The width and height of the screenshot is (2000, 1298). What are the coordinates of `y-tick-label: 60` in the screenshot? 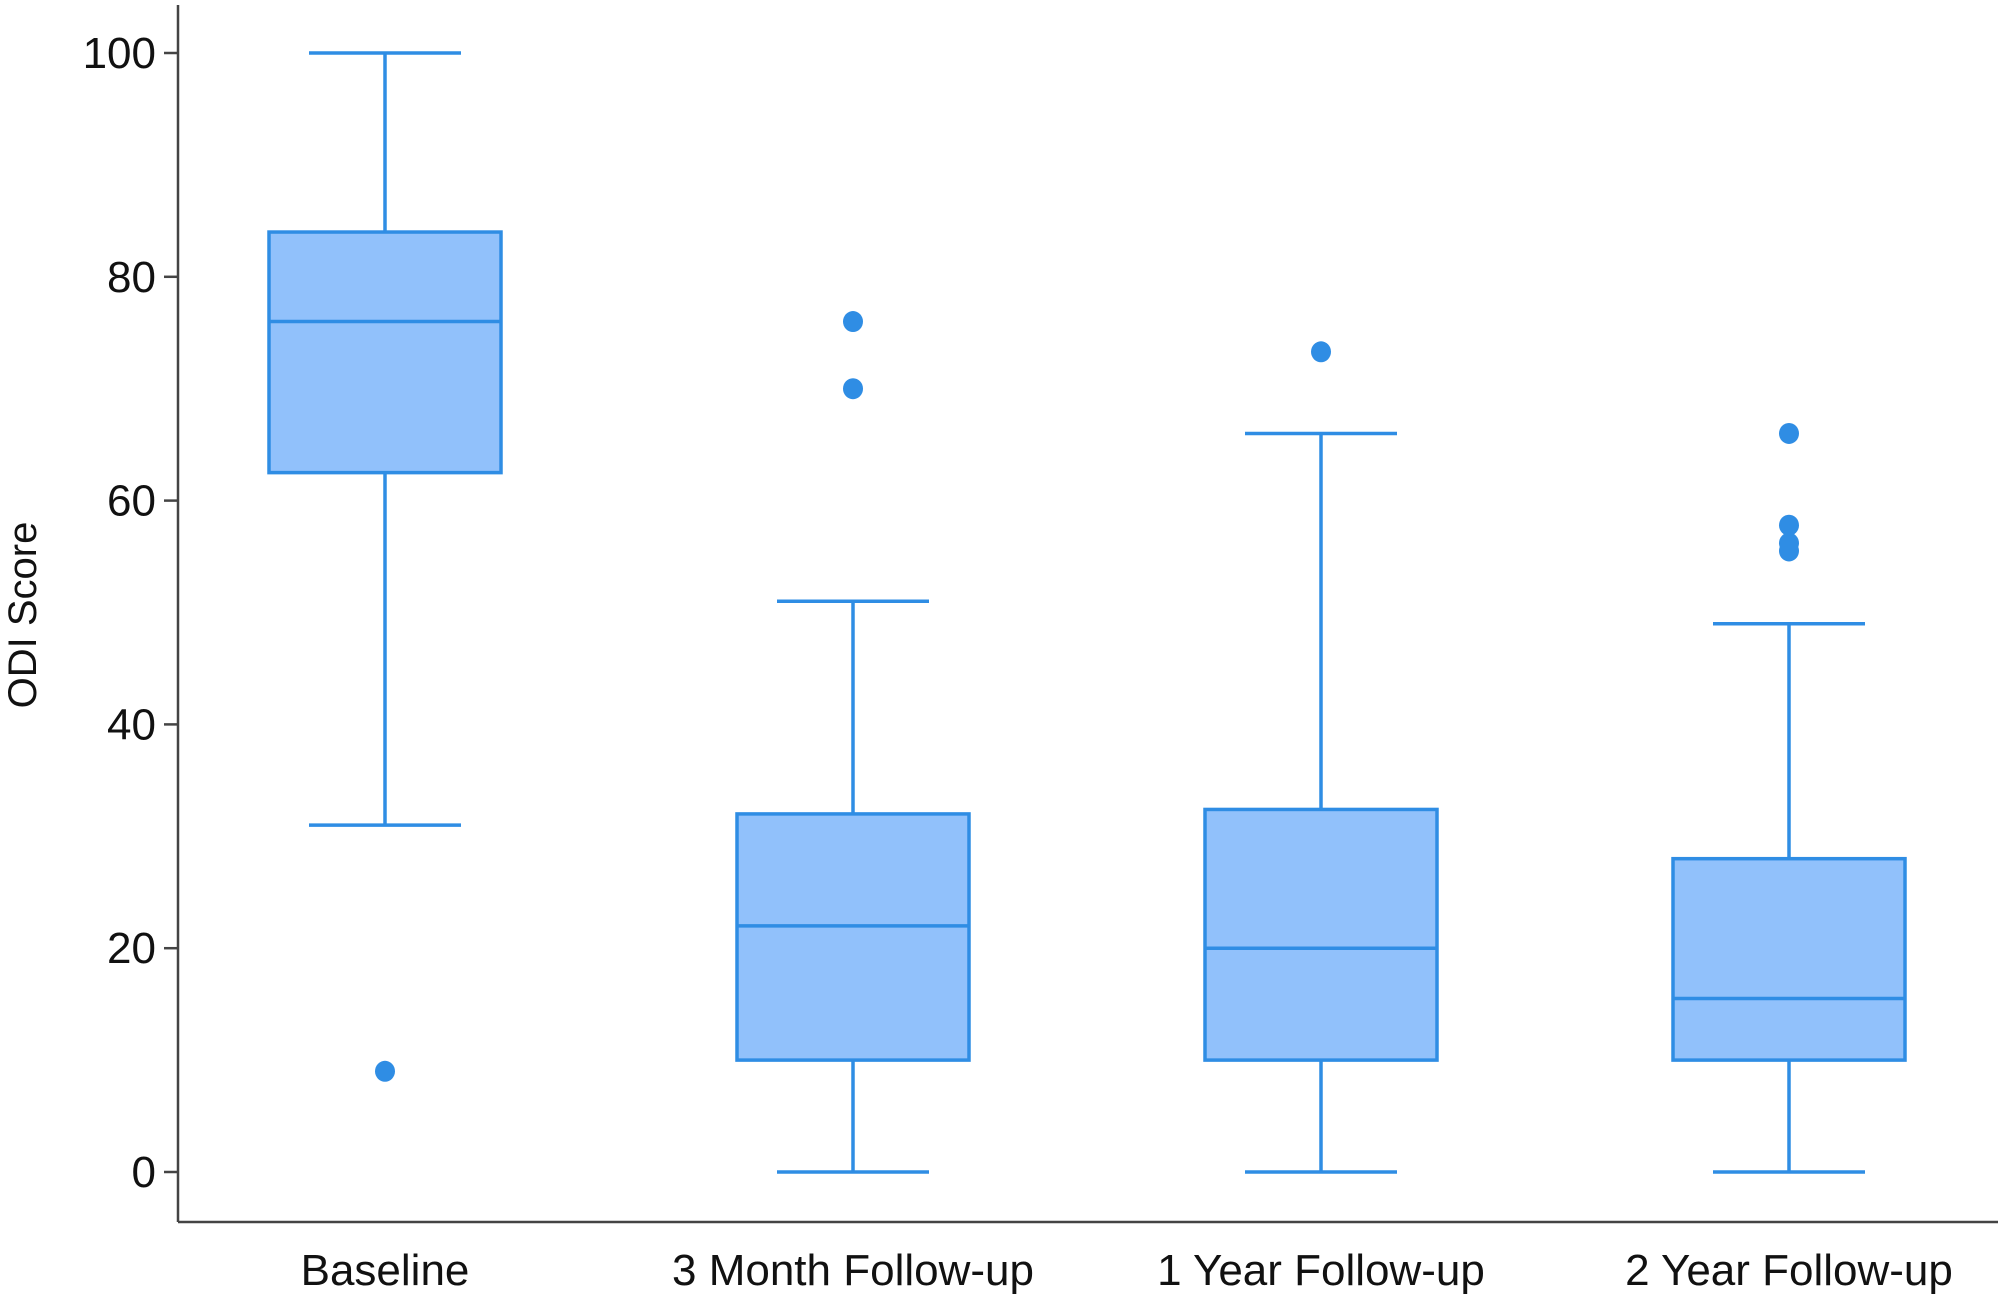 It's located at (131, 501).